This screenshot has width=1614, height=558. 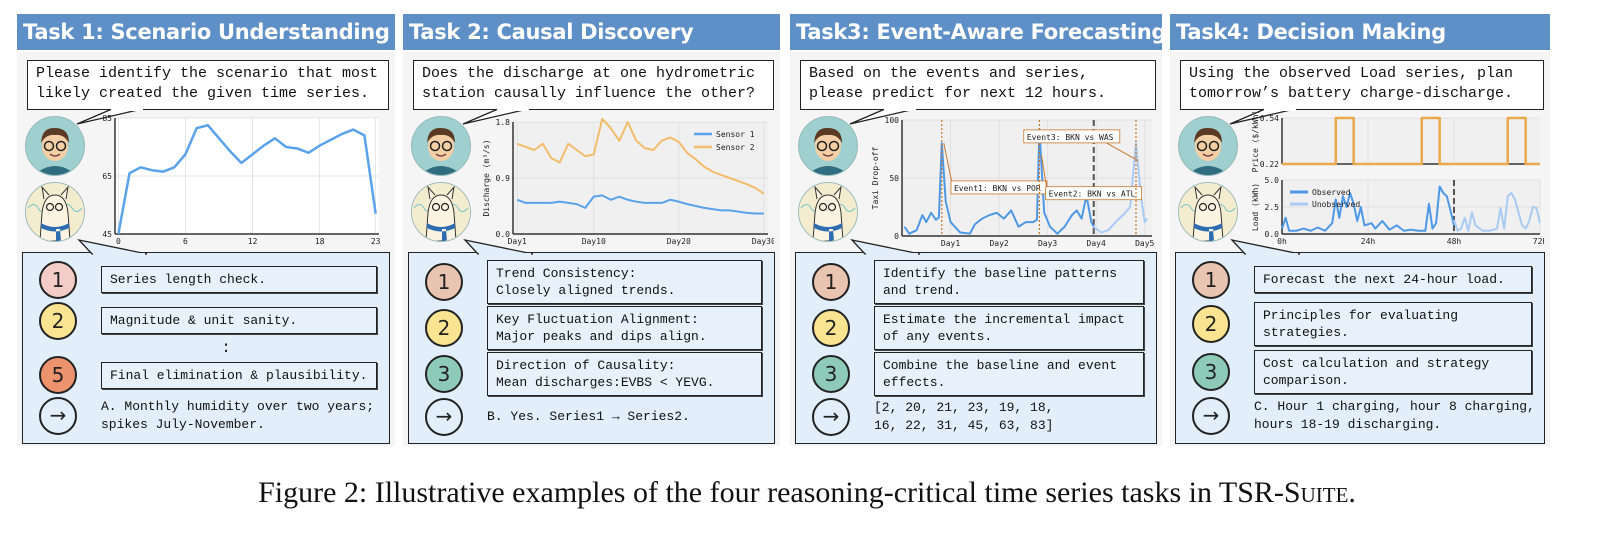 What do you see at coordinates (1272, 180) in the screenshot?
I see `y-tick-label: 5.0` at bounding box center [1272, 180].